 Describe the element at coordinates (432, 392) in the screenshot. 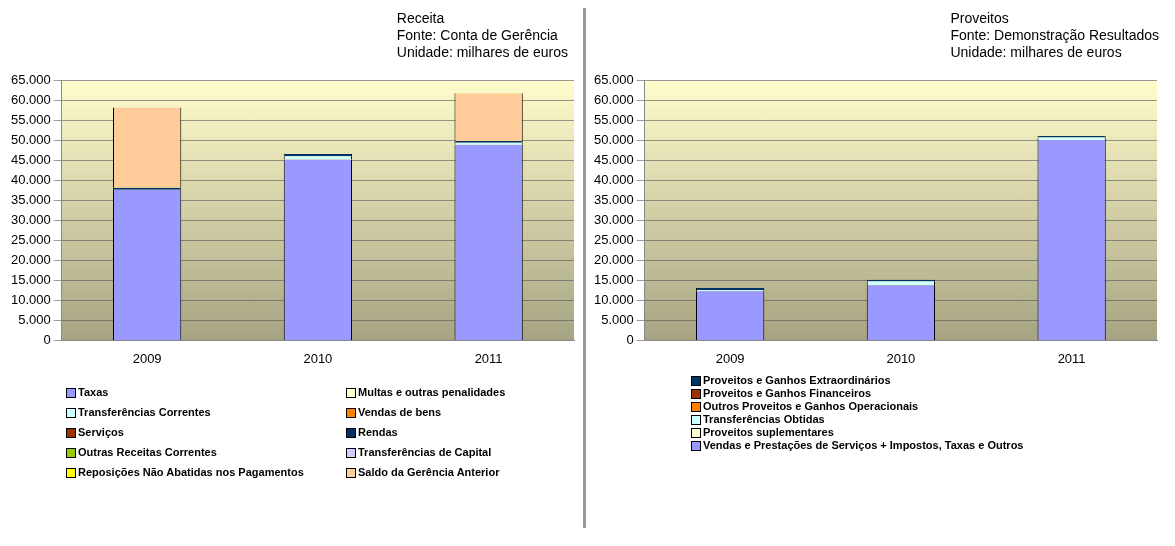

I see `legend-label: Multas e outras penalidades` at that location.